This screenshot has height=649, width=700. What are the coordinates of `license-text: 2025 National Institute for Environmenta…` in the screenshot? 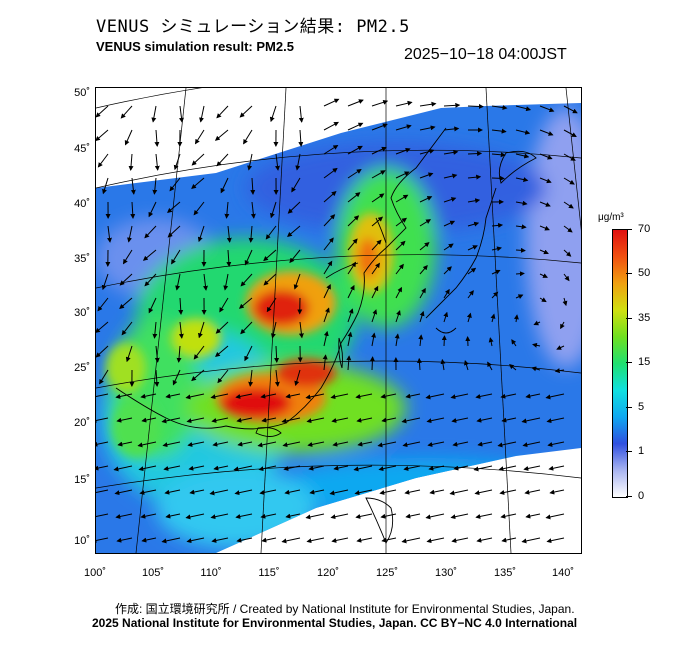 It's located at (335, 623).